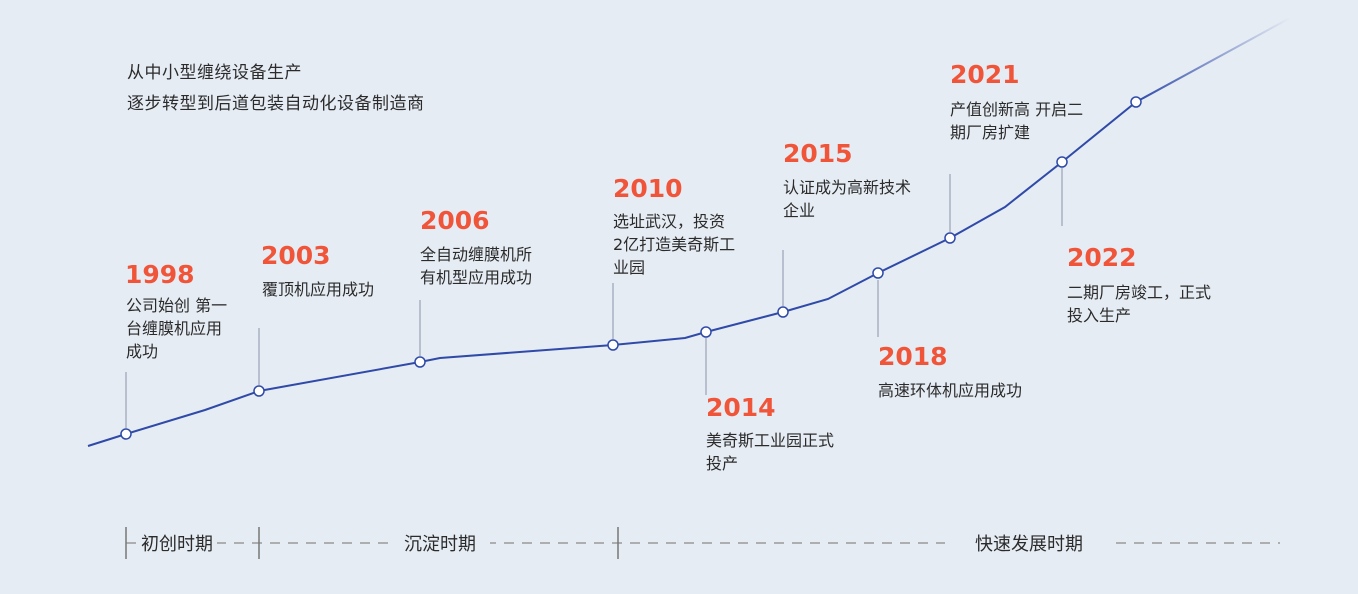  What do you see at coordinates (648, 188) in the screenshot?
I see `year-2010: 2010` at bounding box center [648, 188].